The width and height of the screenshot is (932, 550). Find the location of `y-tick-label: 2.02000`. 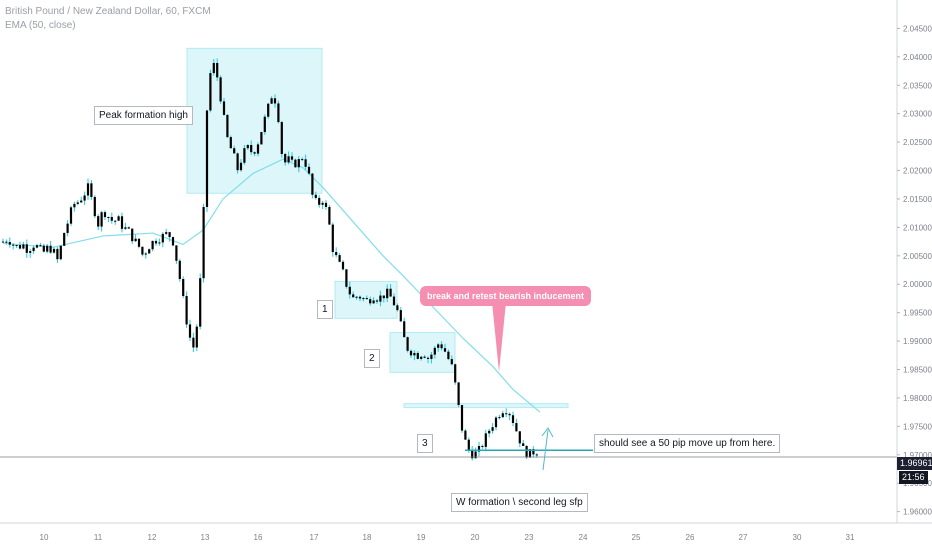

y-tick-label: 2.02000 is located at coordinates (917, 171).